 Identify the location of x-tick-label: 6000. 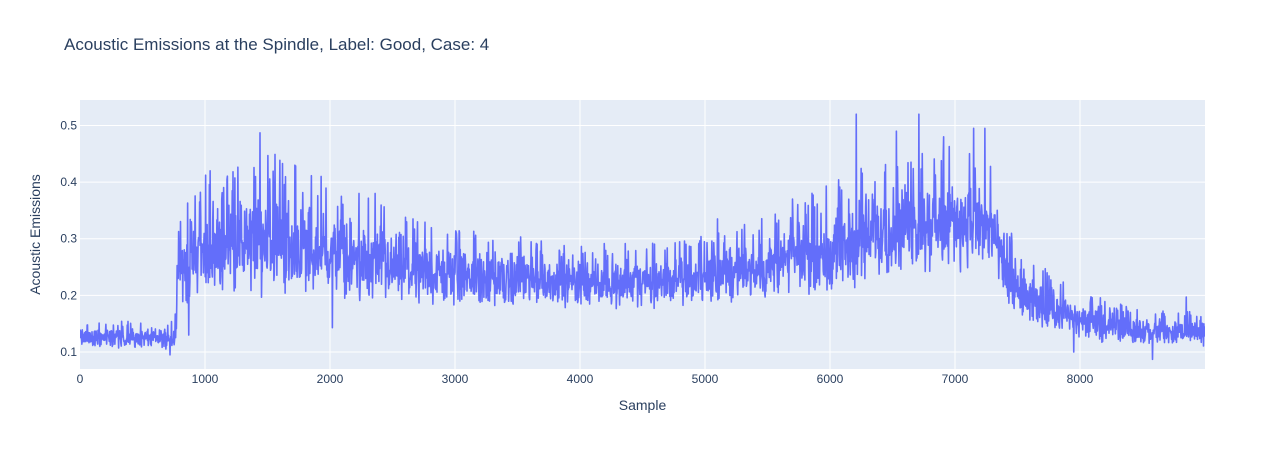
(830, 379).